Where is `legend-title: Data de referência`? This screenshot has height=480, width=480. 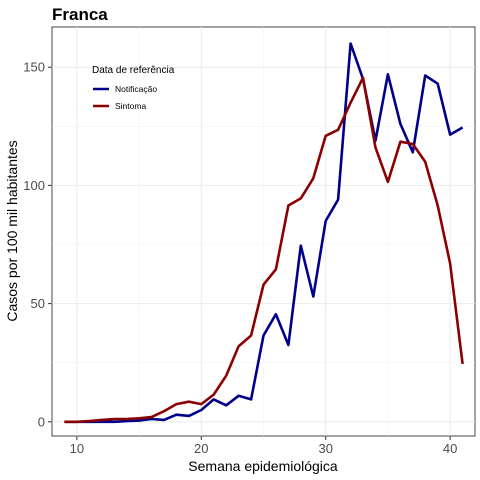 legend-title: Data de referência is located at coordinates (133, 70).